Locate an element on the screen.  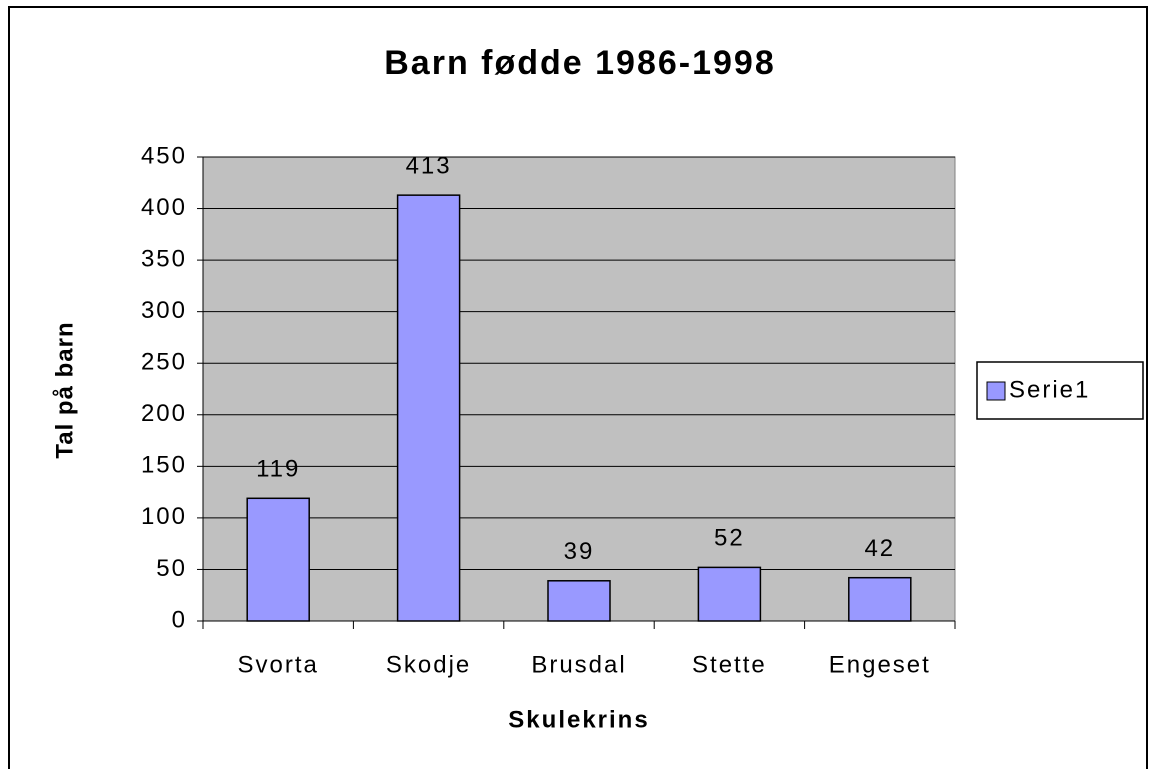
y-axis-label: Tal på barn is located at coordinates (64, 389).